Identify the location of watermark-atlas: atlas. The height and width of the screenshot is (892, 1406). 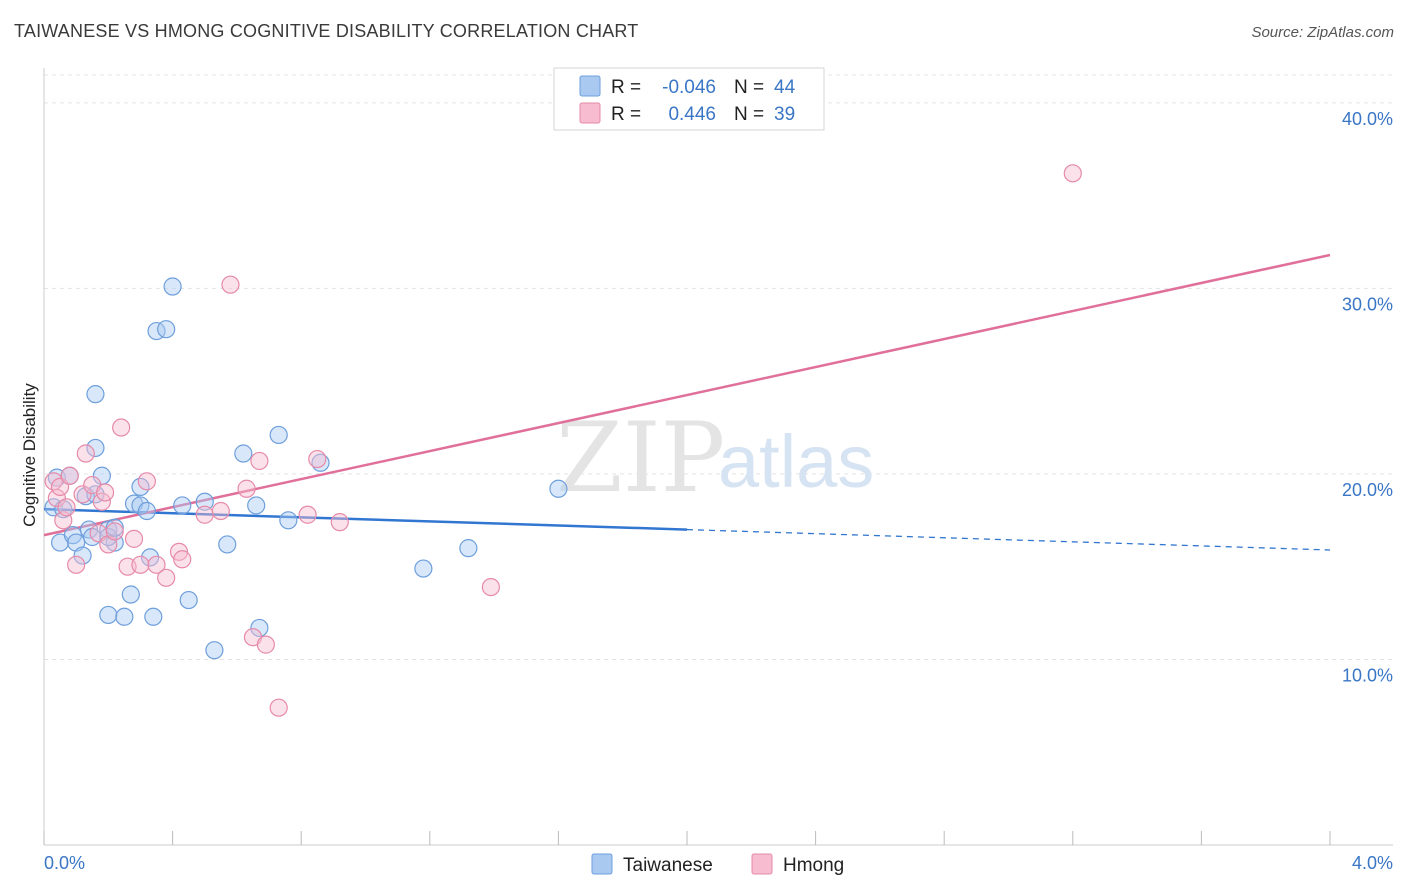
(796, 461).